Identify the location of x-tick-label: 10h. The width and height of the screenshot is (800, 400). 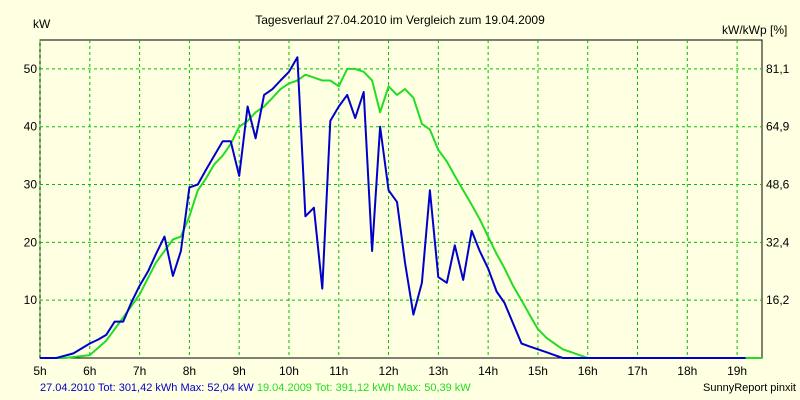
(289, 371).